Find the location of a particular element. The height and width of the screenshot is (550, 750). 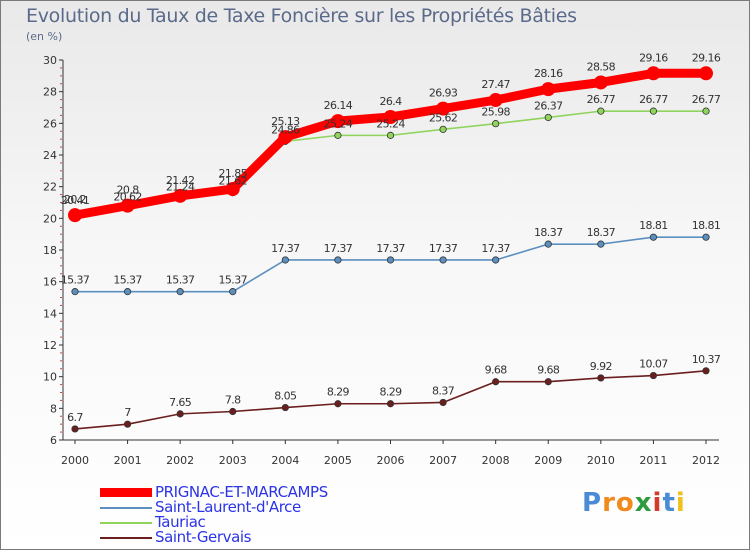

y-tick-label: 24 is located at coordinates (50, 155).